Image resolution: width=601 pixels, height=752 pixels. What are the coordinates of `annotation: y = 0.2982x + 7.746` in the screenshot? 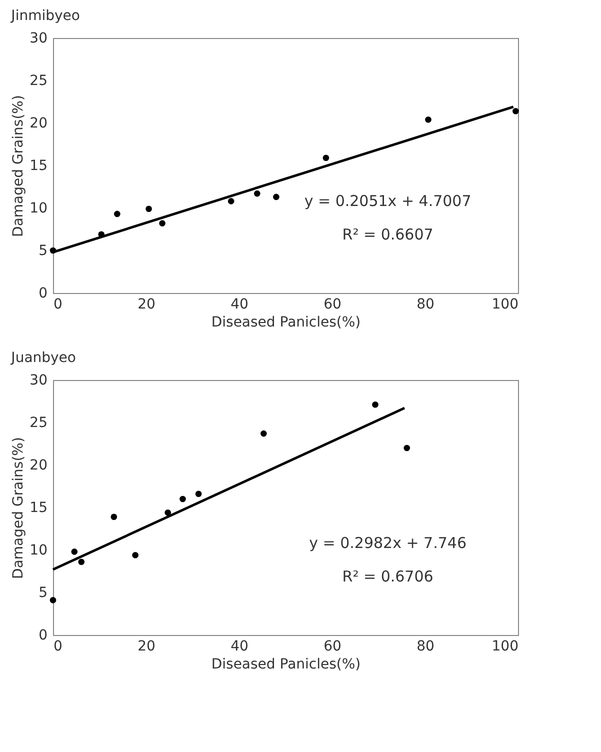 It's located at (387, 543).